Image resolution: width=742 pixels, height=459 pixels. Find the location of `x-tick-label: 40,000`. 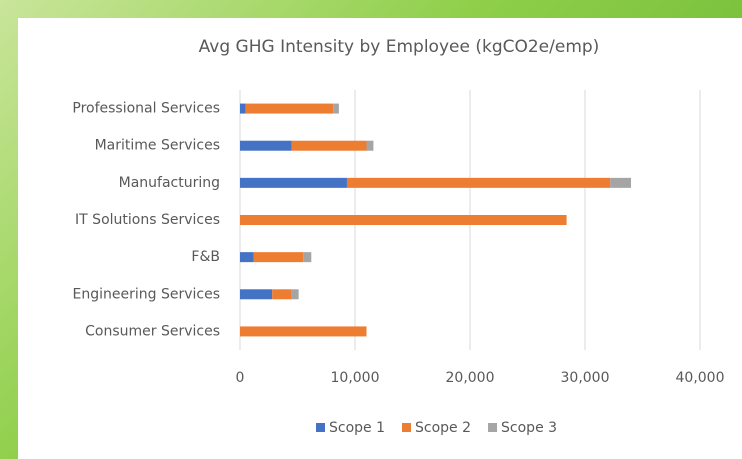

x-tick-label: 40,000 is located at coordinates (700, 378).